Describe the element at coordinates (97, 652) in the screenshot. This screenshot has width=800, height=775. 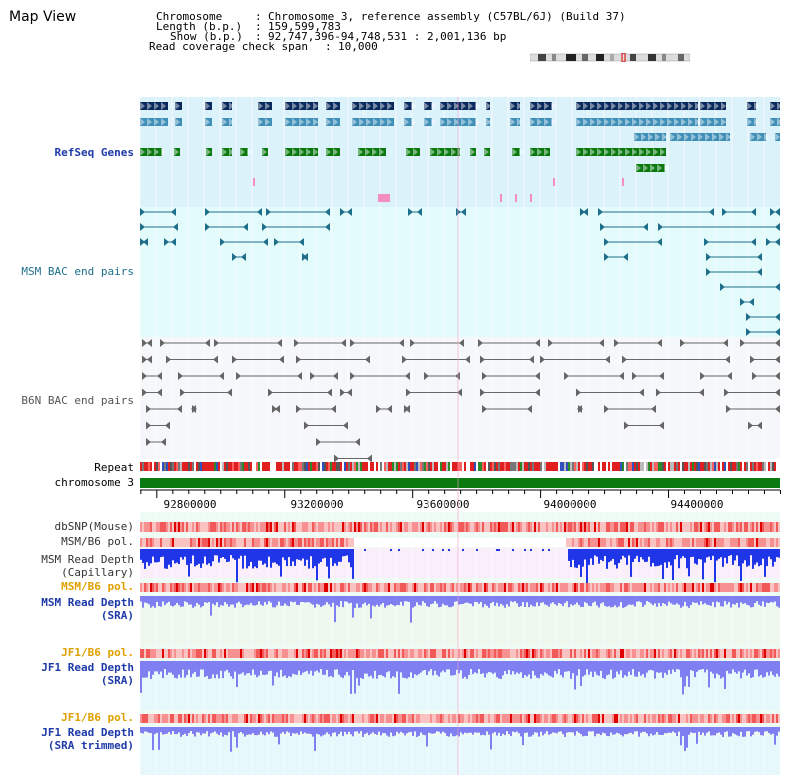
I see `track-label-jf1-b6-pol-1: JF1/B6 pol.` at that location.